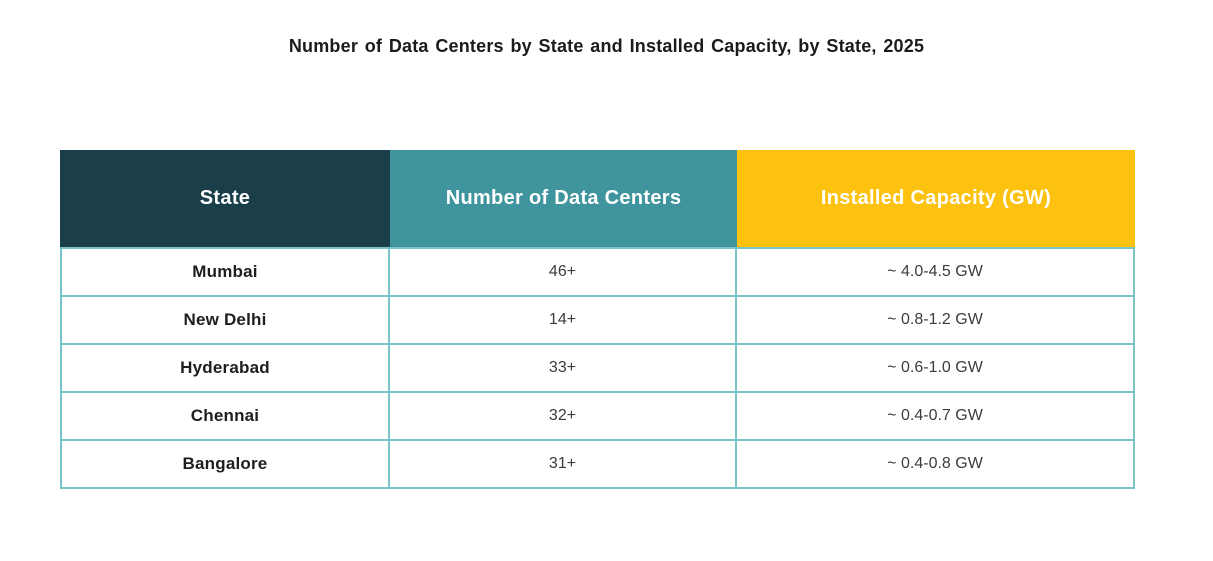 The width and height of the screenshot is (1213, 561). Describe the element at coordinates (225, 368) in the screenshot. I see `cell-state: Hyderabad` at that location.